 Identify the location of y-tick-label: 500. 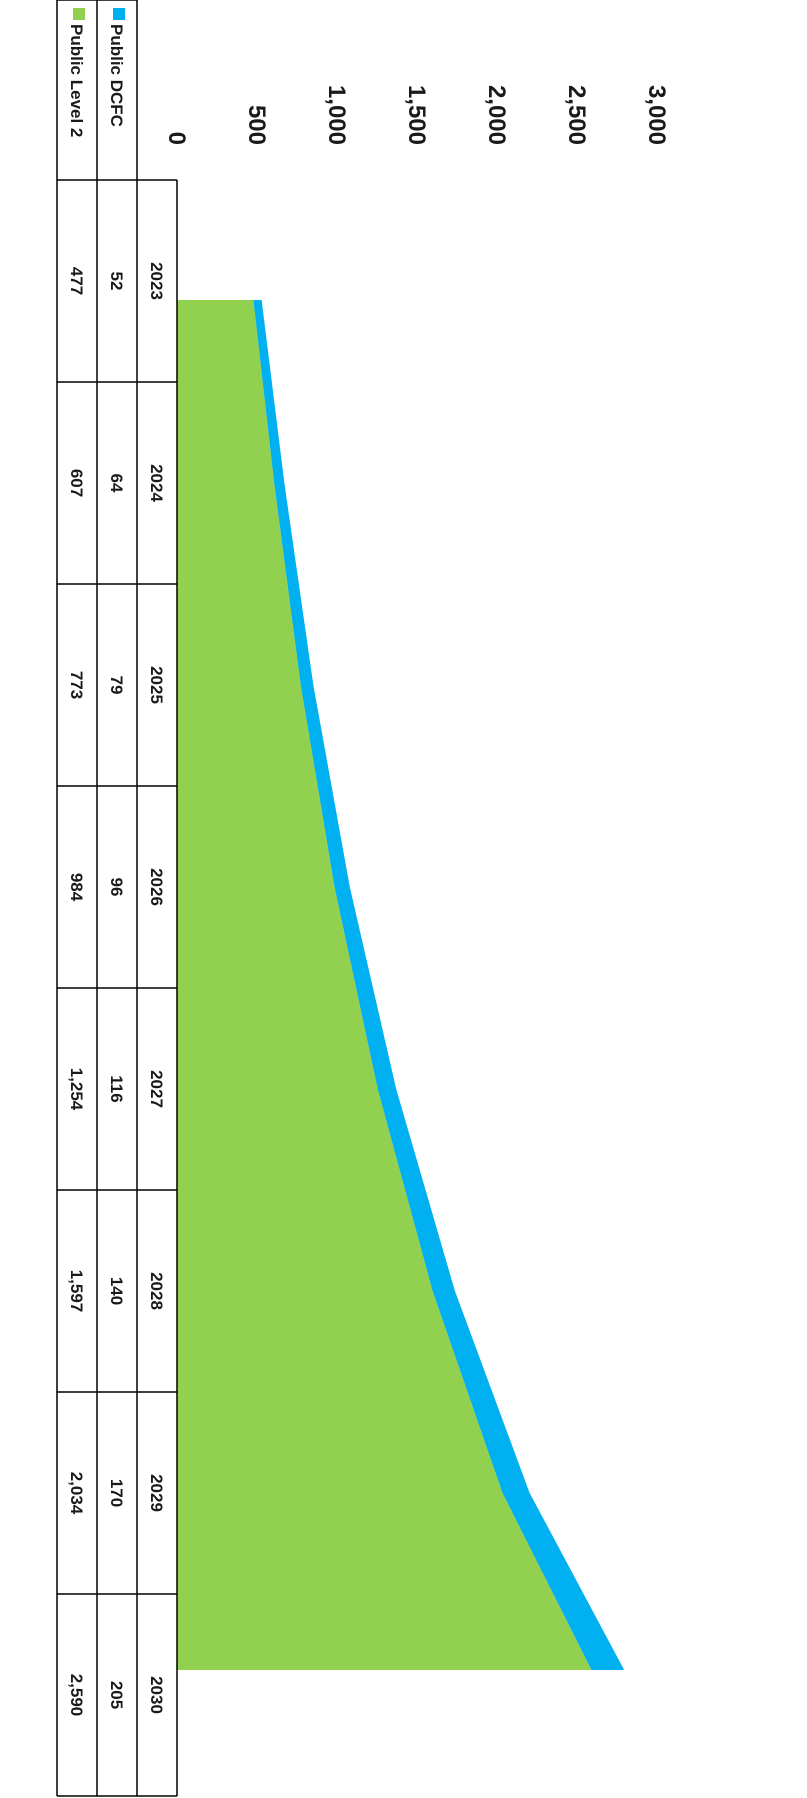
(256, 125).